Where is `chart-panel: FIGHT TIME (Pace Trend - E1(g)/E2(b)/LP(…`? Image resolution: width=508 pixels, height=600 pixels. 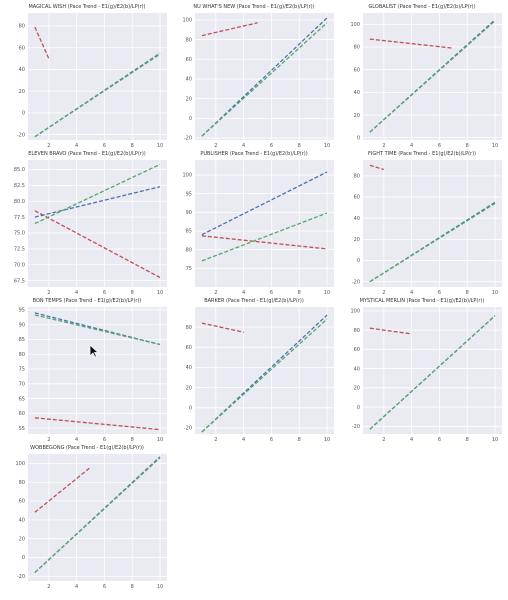 chart-panel: FIGHT TIME (Pace Trend - E1(g)/E2(b)/LP(… is located at coordinates (422, 223).